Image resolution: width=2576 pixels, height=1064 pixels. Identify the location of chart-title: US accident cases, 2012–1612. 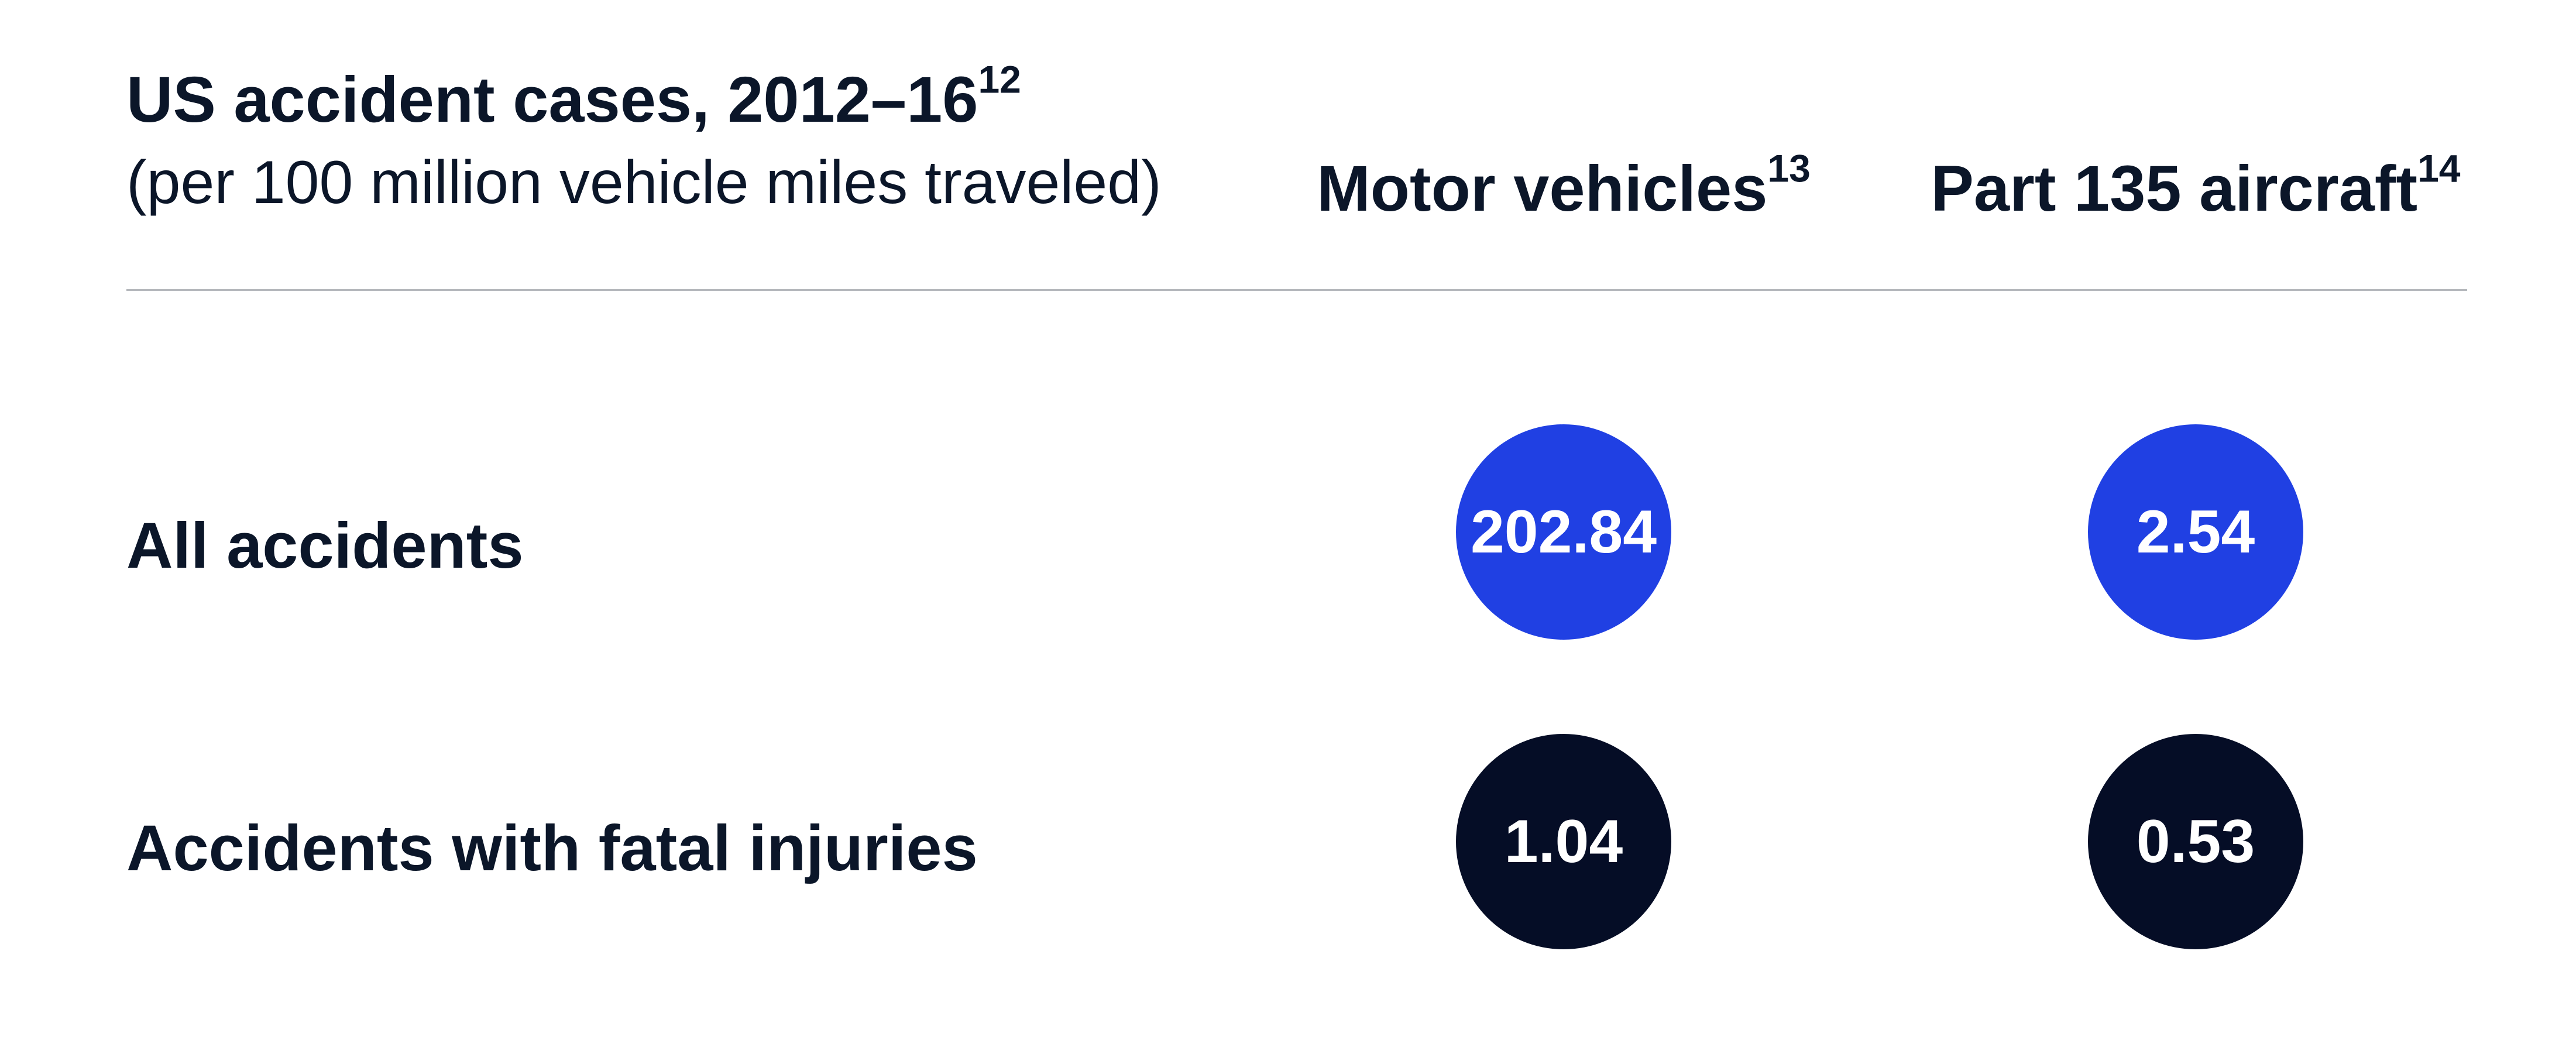
(574, 98).